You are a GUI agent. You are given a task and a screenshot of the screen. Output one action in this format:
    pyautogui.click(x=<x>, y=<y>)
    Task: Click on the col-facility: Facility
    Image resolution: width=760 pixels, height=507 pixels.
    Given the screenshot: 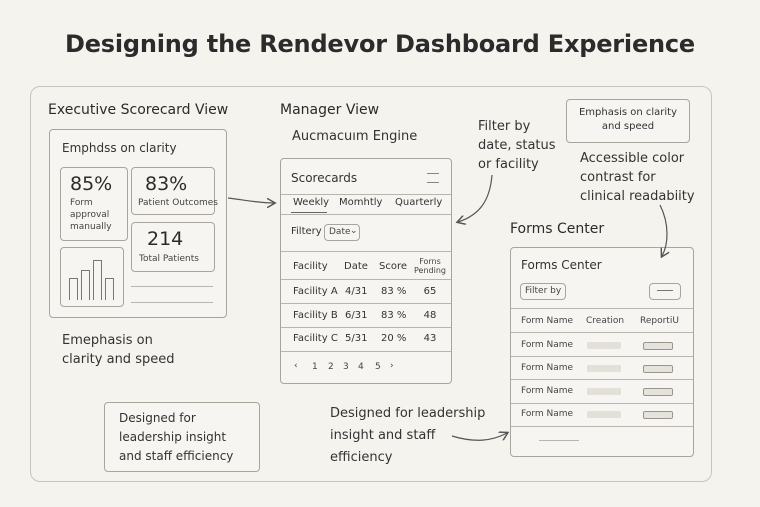 What is the action you would take?
    pyautogui.click(x=310, y=266)
    